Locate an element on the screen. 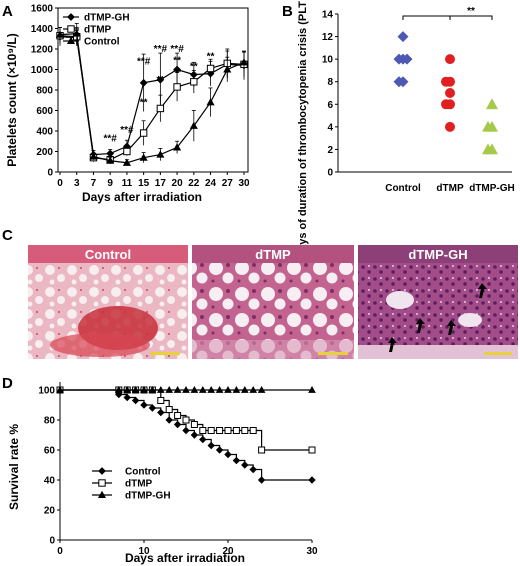  y-tick-label: 12 is located at coordinates (328, 37).